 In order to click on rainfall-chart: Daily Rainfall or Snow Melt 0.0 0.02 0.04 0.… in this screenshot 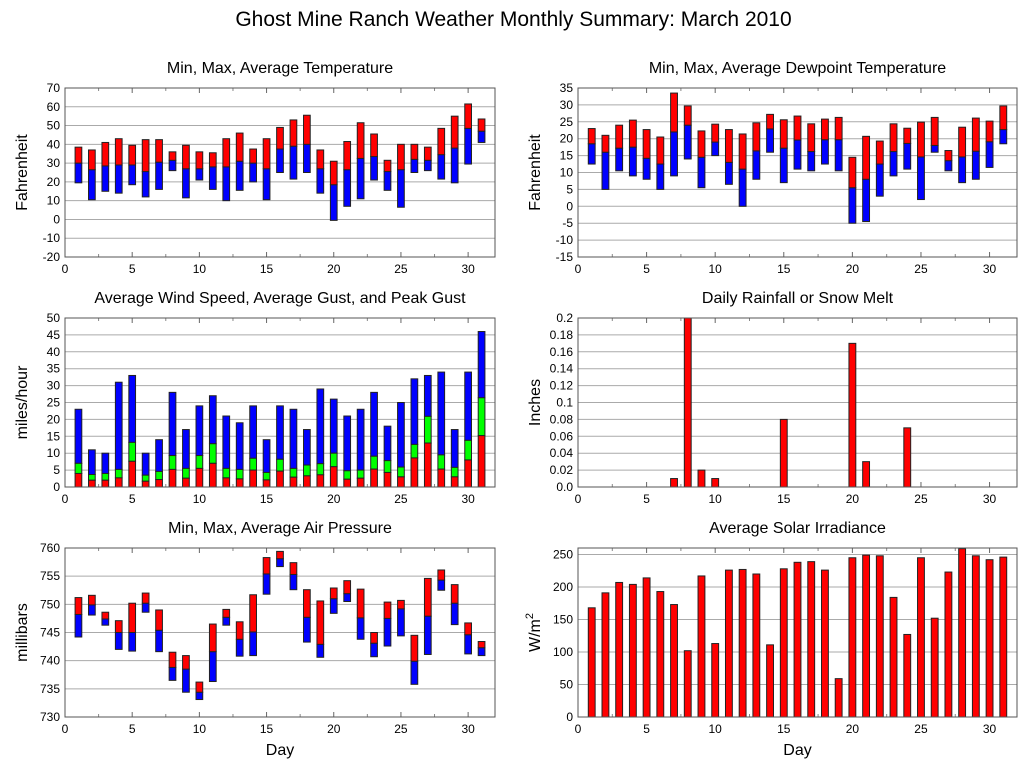, I will do `click(770, 395)`.